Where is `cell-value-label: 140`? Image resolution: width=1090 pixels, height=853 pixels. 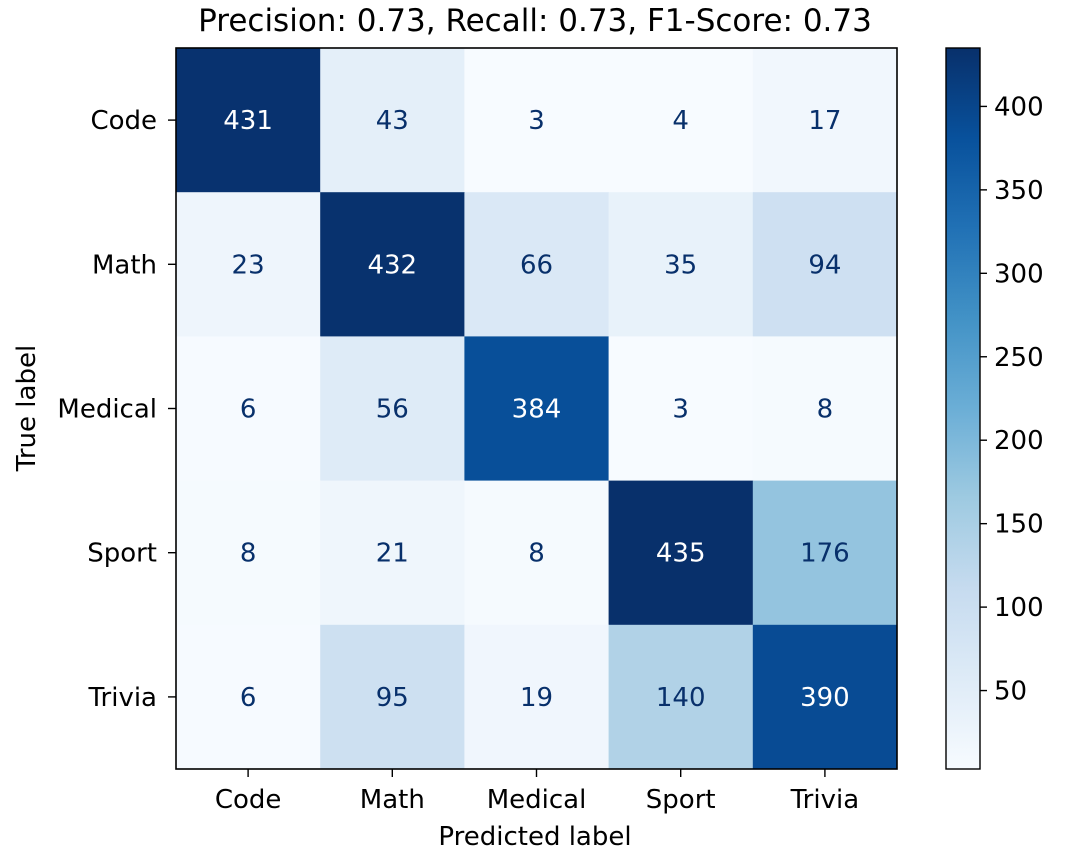
cell-value-label: 140 is located at coordinates (681, 698).